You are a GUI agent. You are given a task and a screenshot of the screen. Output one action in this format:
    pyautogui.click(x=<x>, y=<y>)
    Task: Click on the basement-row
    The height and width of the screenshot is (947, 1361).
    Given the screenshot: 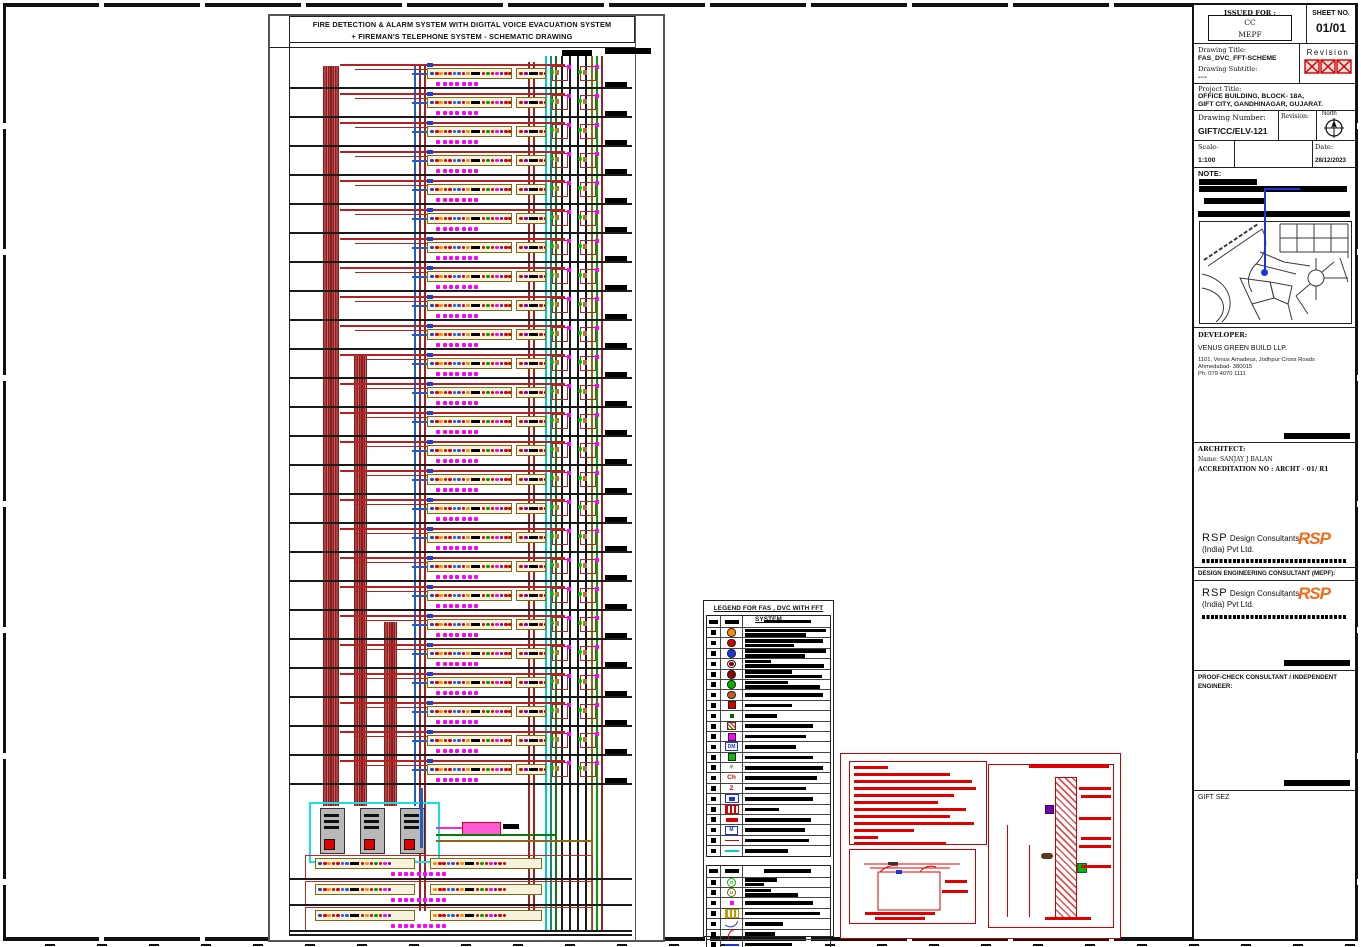 What is the action you would take?
    pyautogui.click(x=452, y=893)
    